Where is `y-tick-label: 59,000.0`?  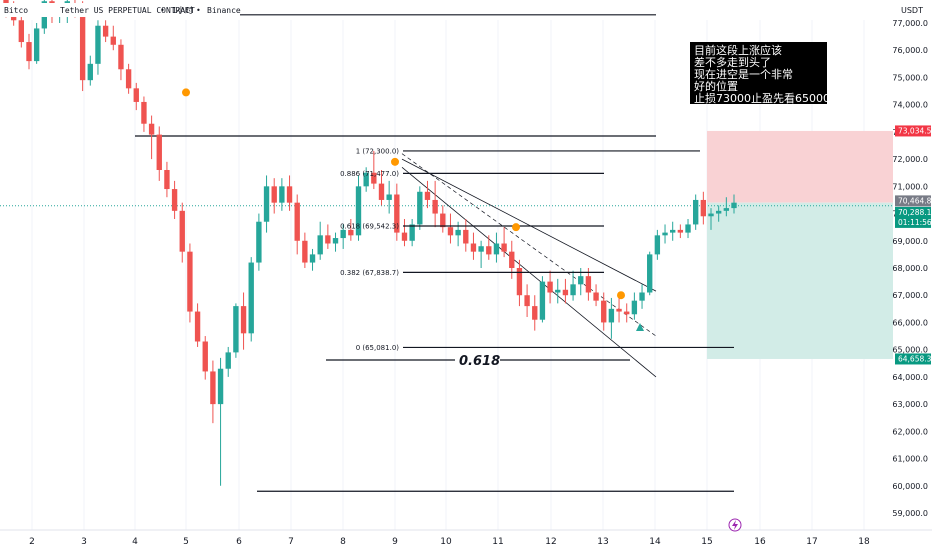 y-tick-label: 59,000.0 is located at coordinates (910, 513).